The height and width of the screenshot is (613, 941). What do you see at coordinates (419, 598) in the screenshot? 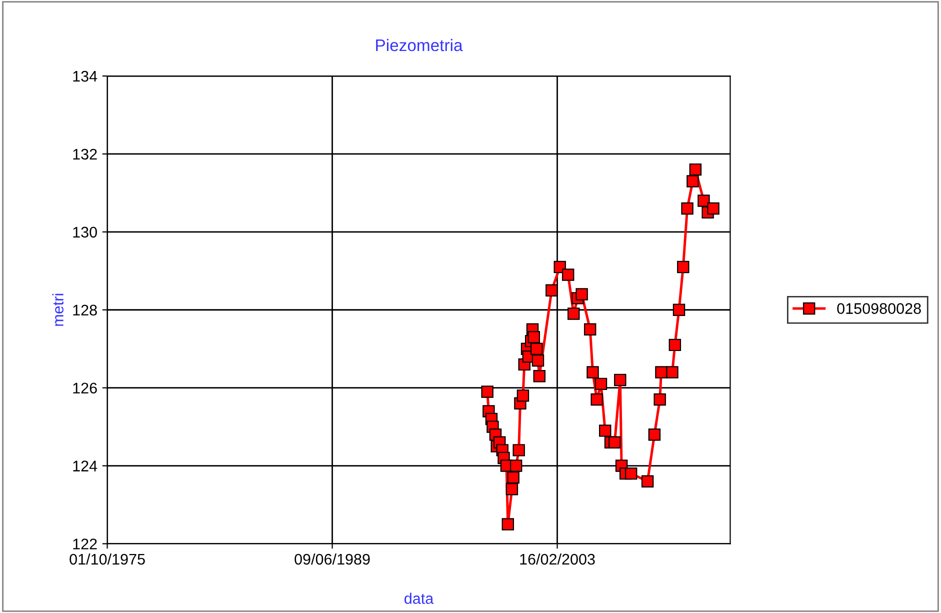
I see `x-axis-title: data` at bounding box center [419, 598].